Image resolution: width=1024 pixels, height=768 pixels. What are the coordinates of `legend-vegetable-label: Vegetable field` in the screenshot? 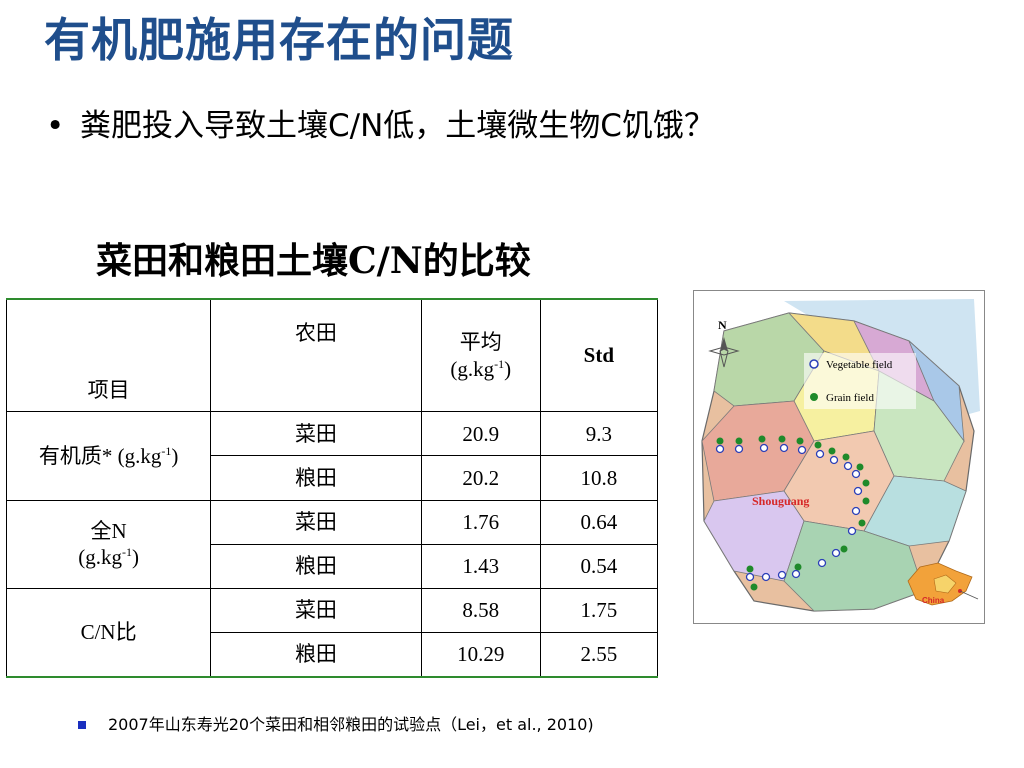 It's located at (859, 365).